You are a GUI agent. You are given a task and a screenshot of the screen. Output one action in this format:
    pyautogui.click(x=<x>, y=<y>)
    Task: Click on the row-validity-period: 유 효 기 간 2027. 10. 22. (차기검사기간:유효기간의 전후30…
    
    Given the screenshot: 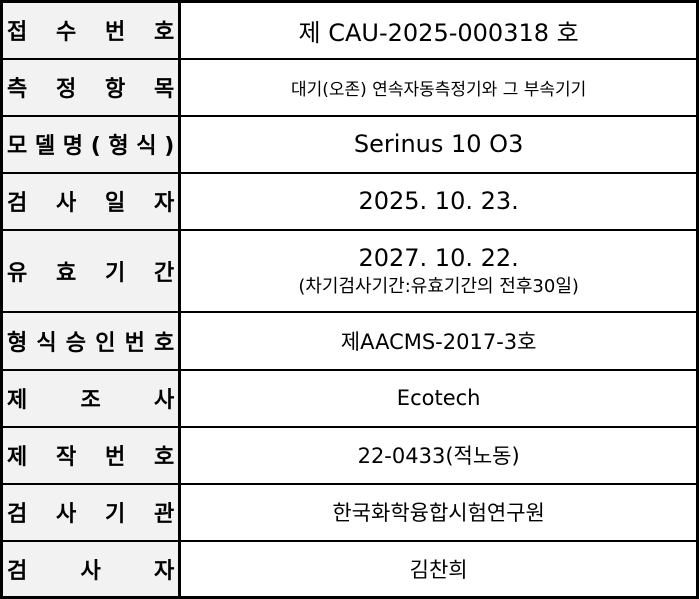 What is the action you would take?
    pyautogui.click(x=349, y=270)
    